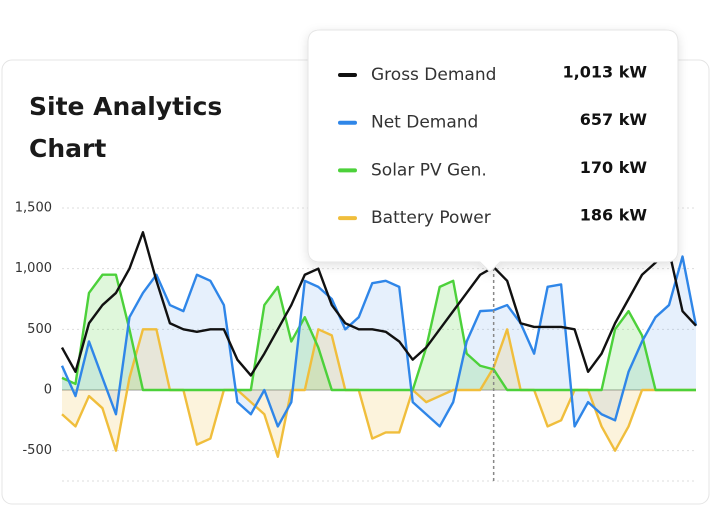 The height and width of the screenshot is (506, 712). I want to click on legend-label: Battery Power, so click(431, 218).